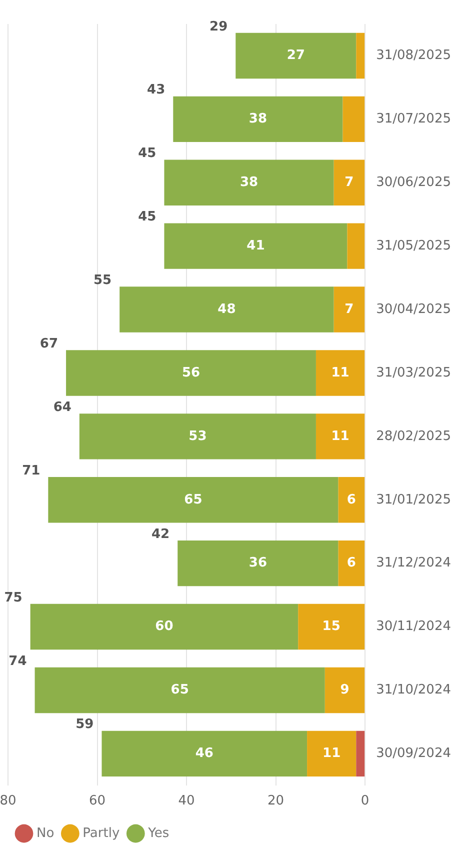  I want to click on total-label: 55, so click(102, 280).